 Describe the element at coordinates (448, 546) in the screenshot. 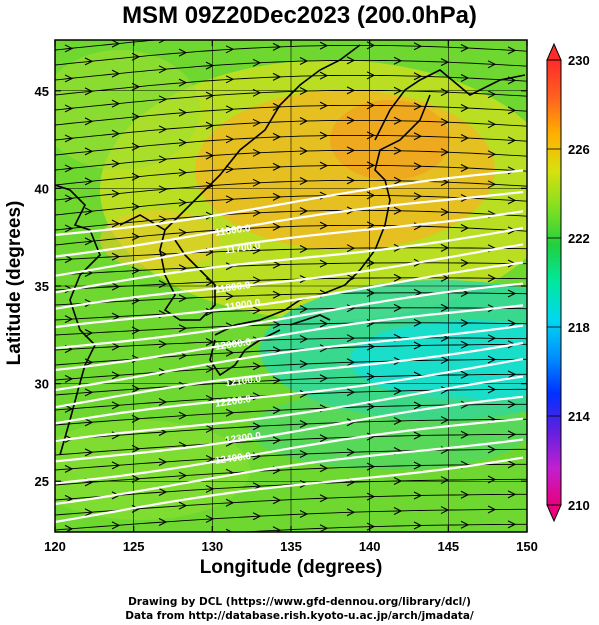

I see `x-tick-label: 145` at that location.